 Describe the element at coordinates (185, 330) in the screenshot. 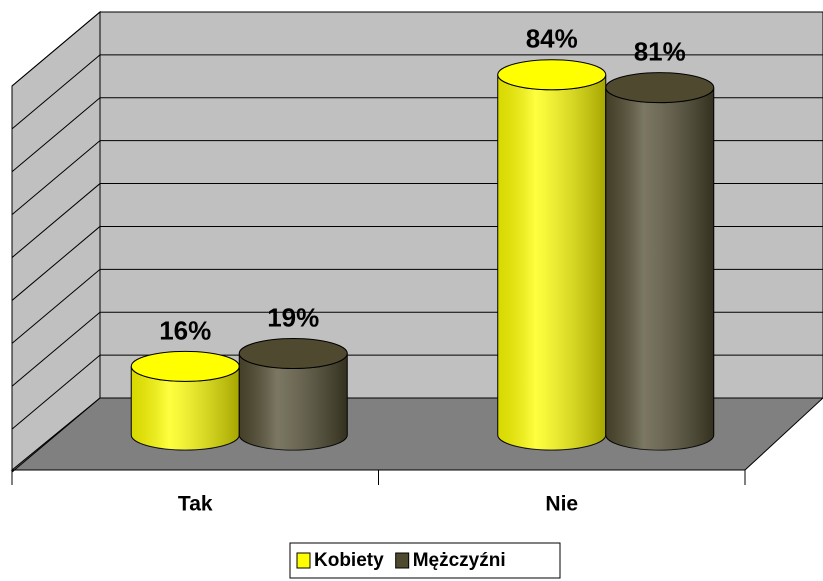

I see `value-label: 16%` at that location.